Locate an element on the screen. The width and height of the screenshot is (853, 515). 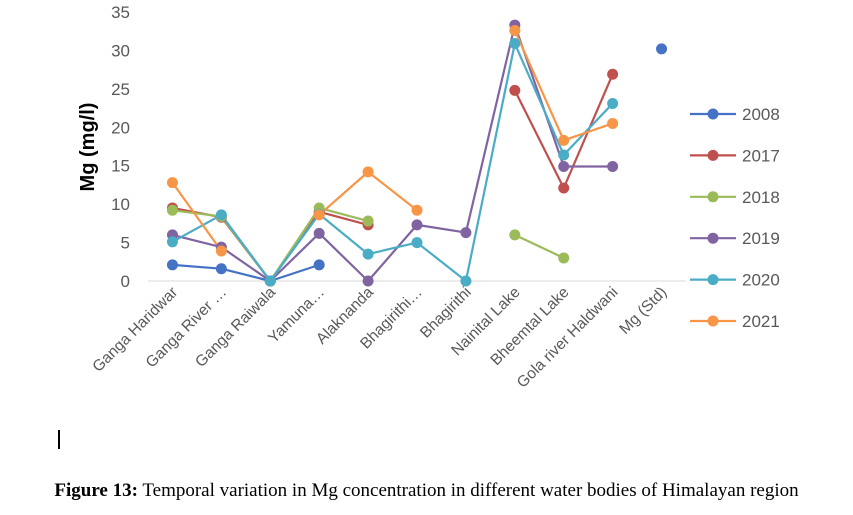
text-cursor-mark is located at coordinates (59, 439).